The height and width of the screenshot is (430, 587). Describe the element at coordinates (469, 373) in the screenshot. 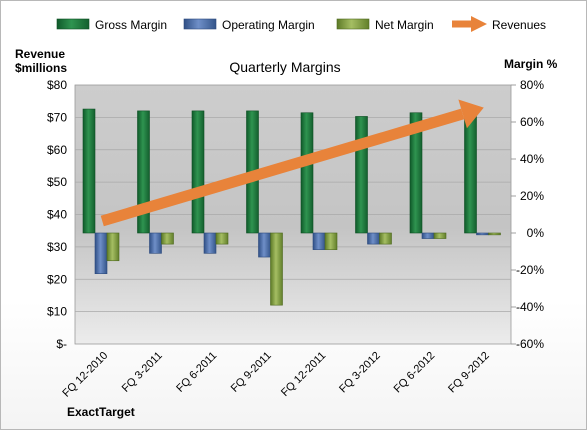

I see `x-tick-label: FQ 9-2012` at that location.